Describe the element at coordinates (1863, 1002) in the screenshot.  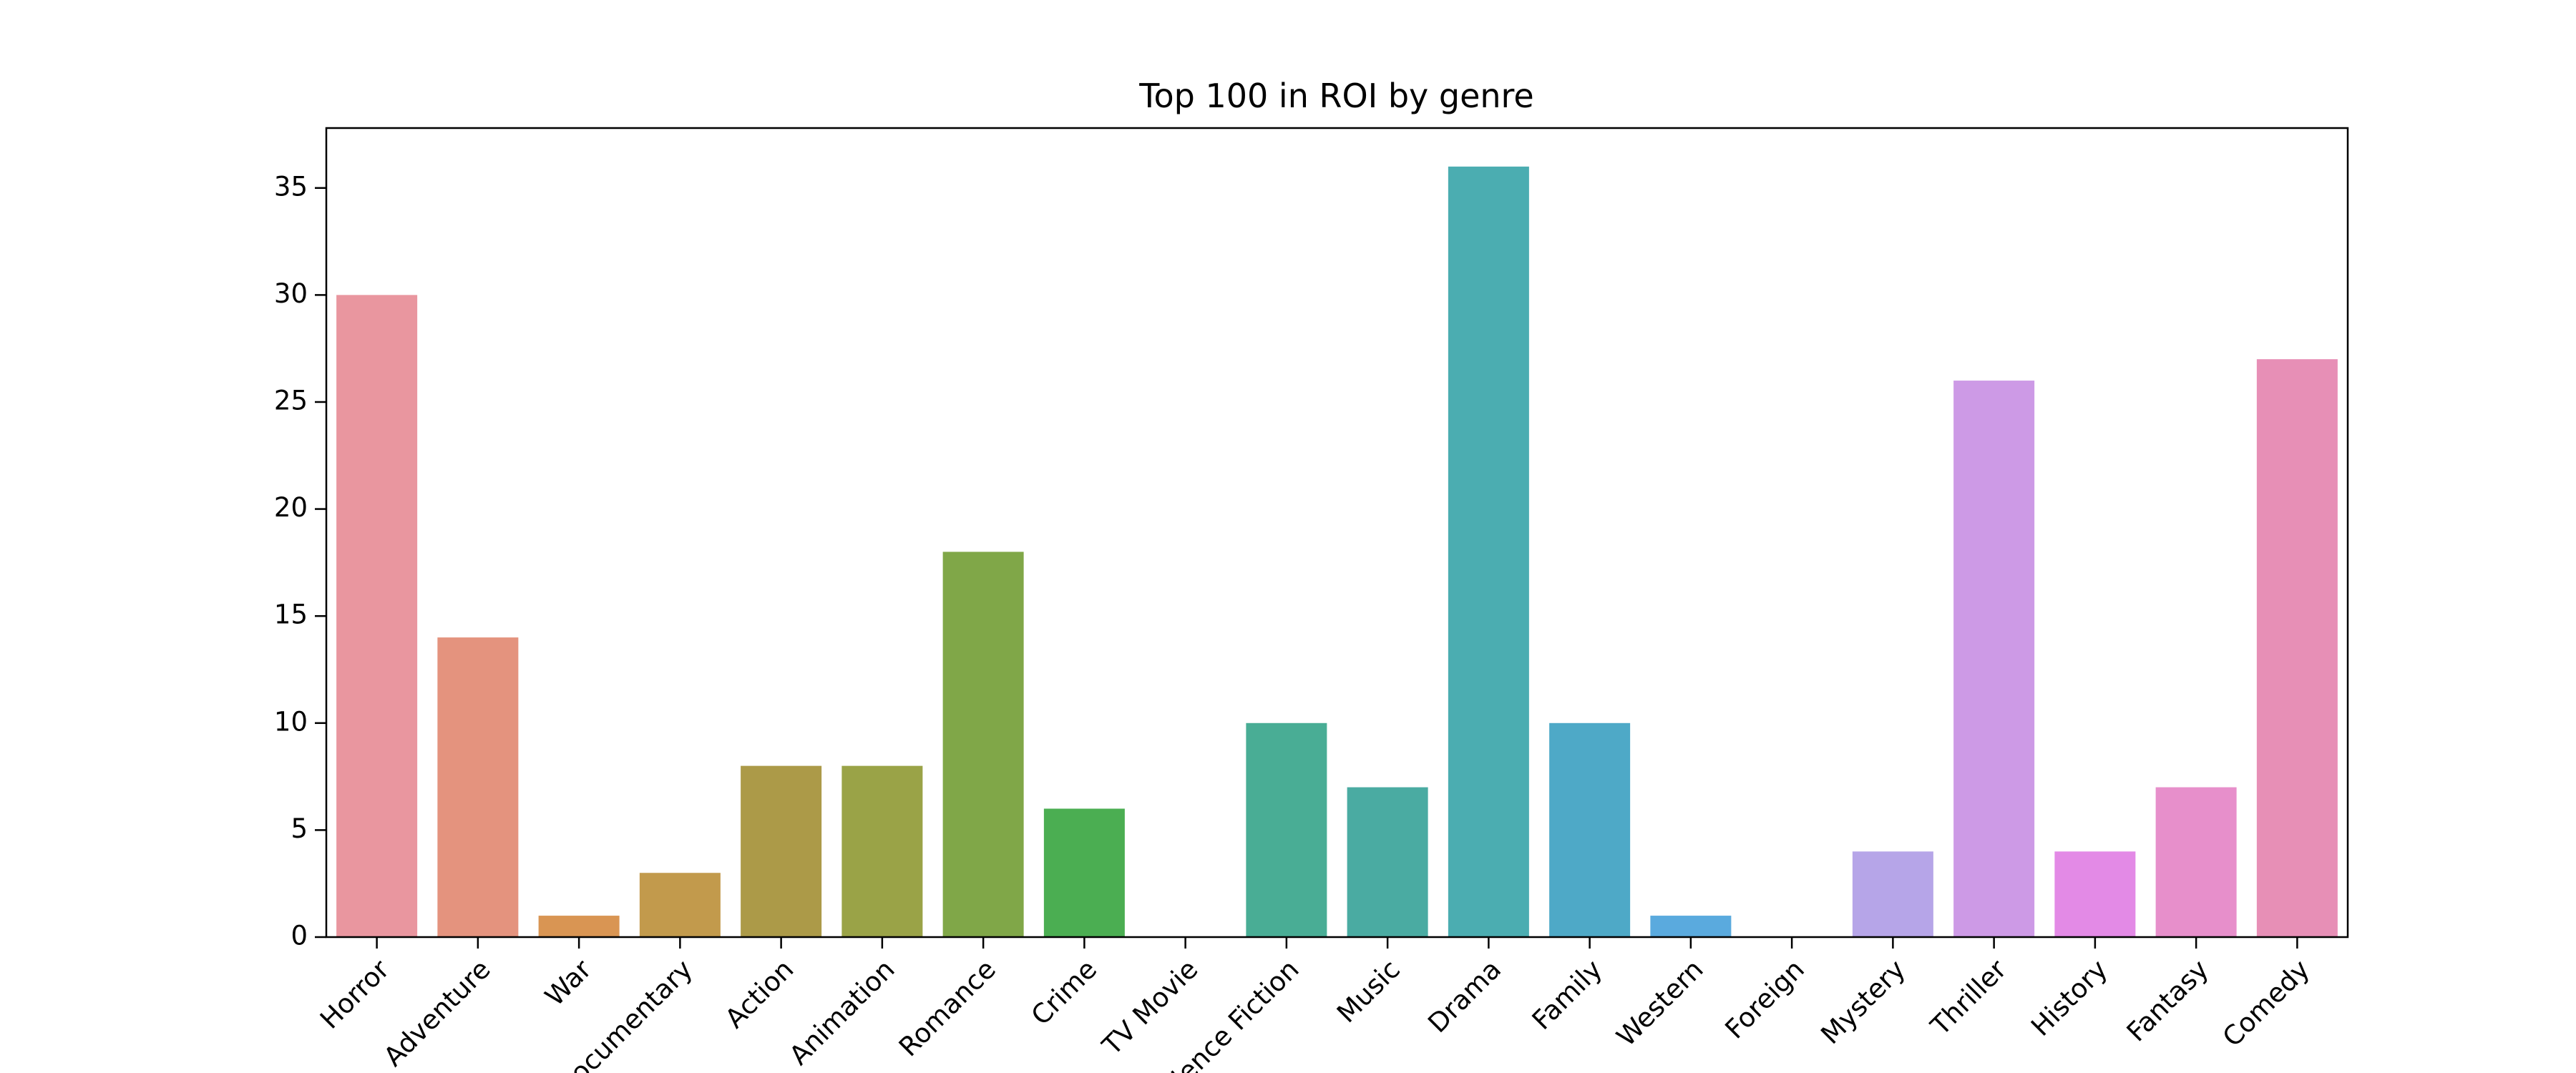
I see `x-tick-label: Mystery` at that location.